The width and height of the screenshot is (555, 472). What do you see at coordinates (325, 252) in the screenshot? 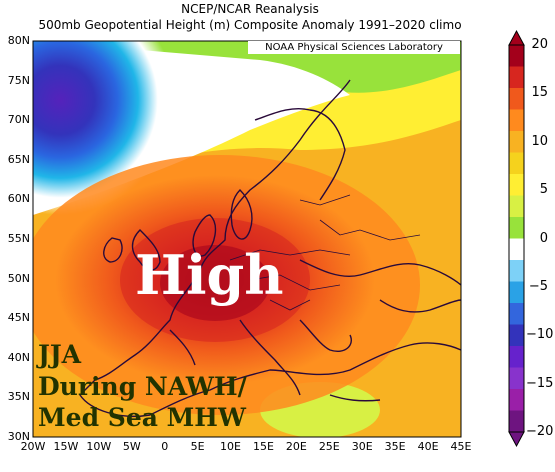
I see `borders` at bounding box center [325, 252].